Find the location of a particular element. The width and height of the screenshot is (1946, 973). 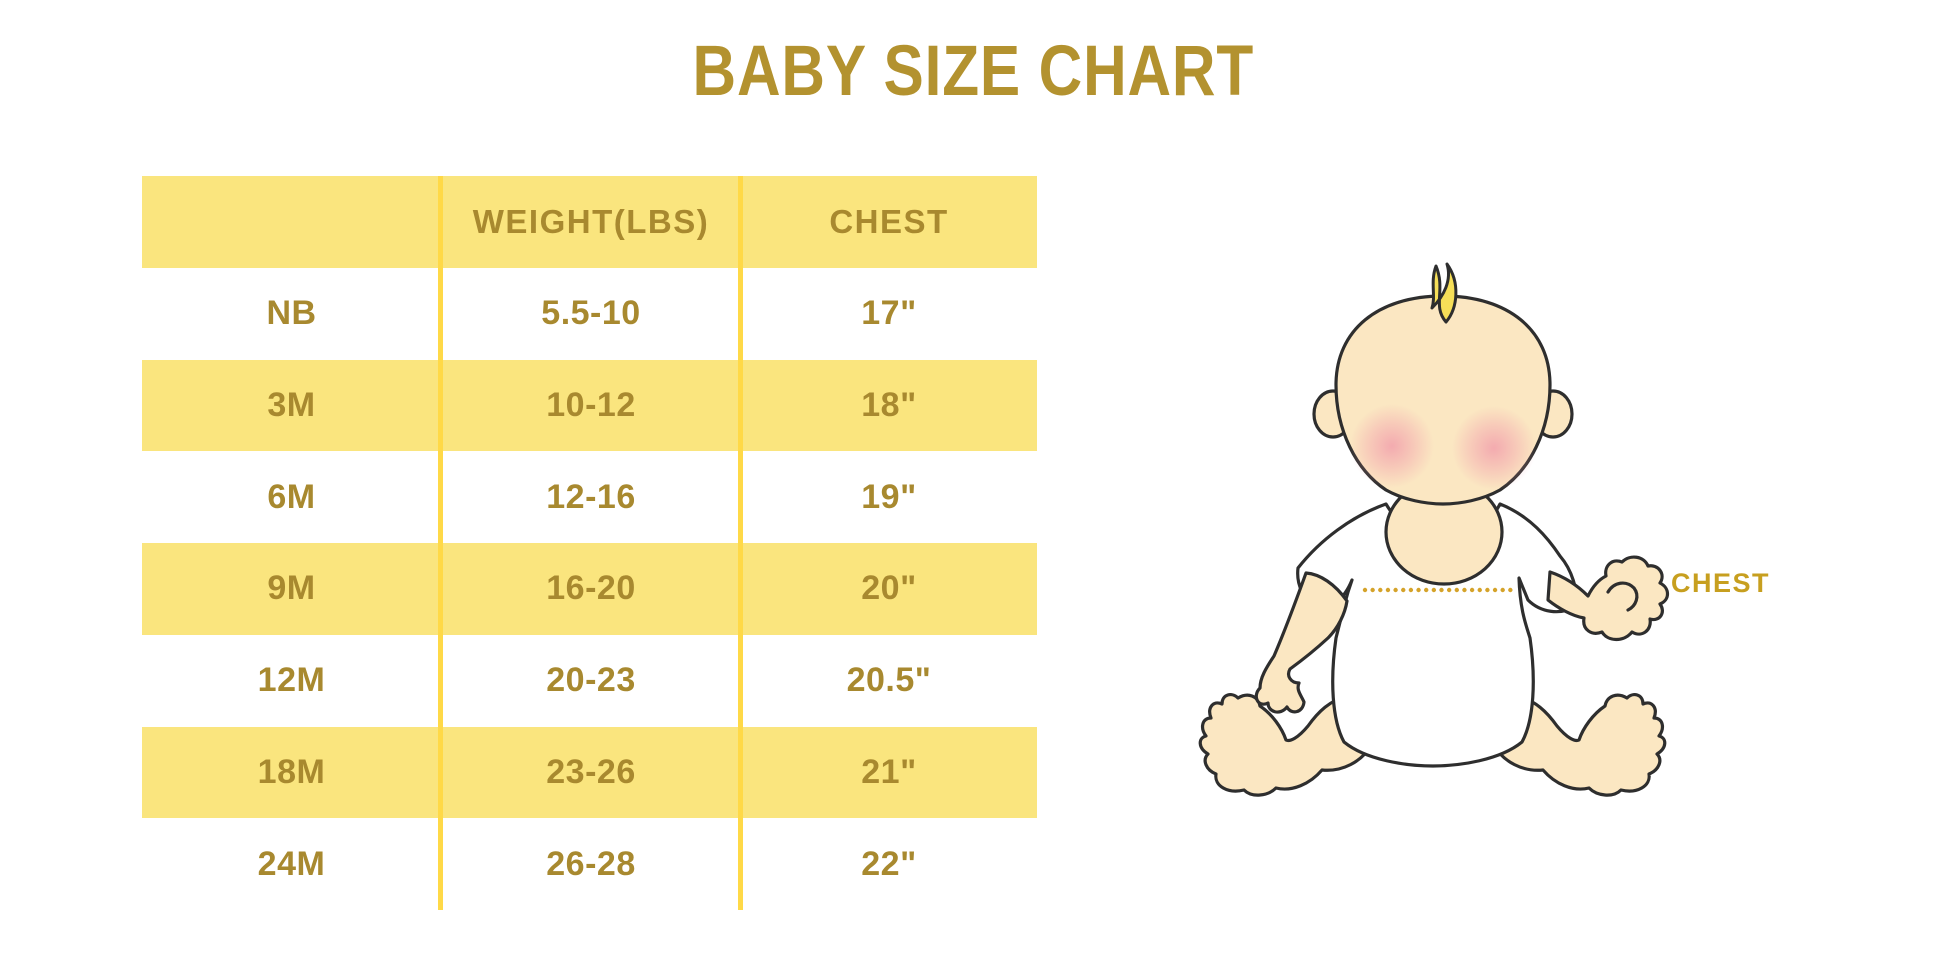

table-cell-size: 3M is located at coordinates (291, 404).